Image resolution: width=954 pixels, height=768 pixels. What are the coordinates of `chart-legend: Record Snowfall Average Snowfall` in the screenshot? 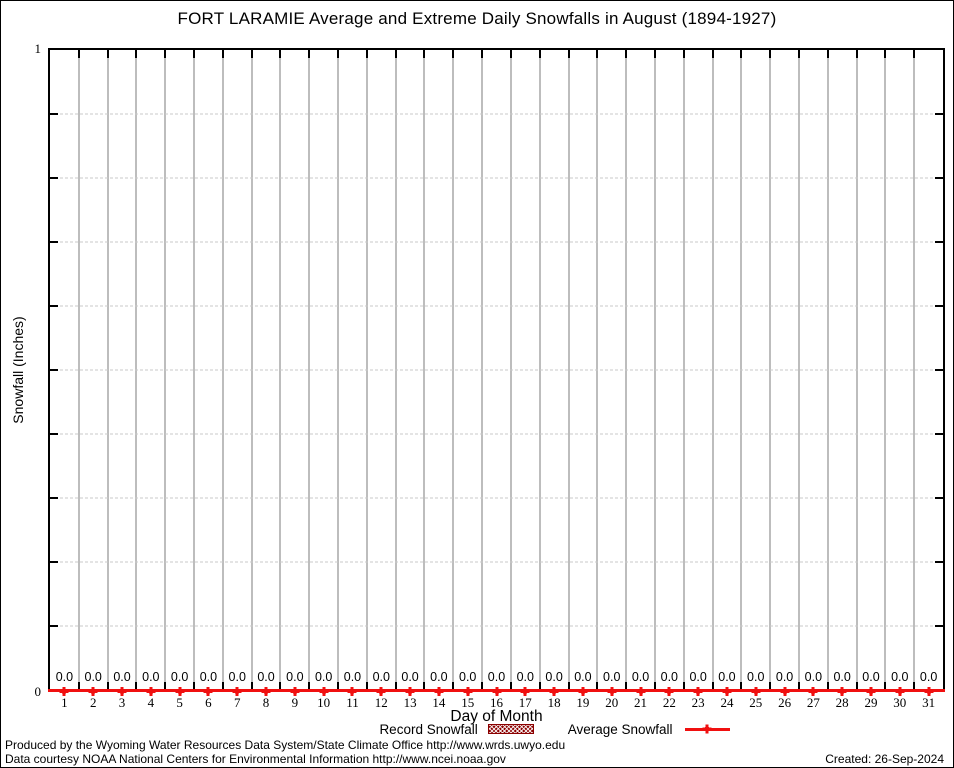 It's located at (500, 729).